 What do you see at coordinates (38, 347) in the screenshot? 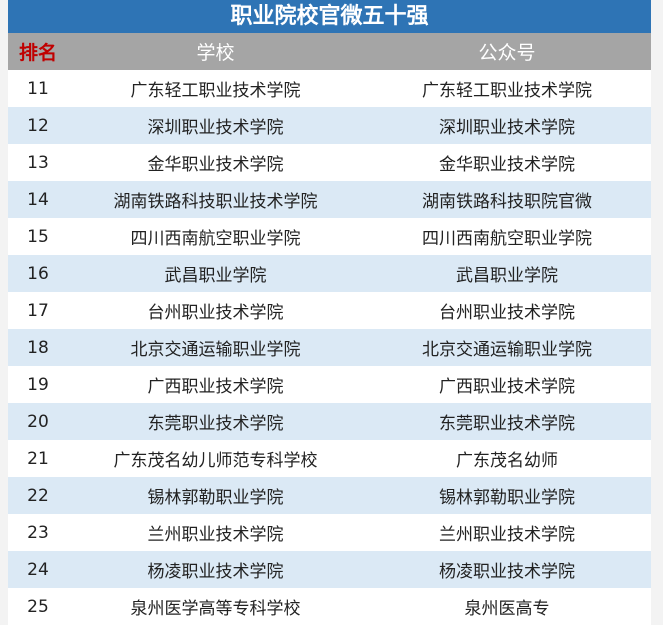
I see `rank-cell: 18` at bounding box center [38, 347].